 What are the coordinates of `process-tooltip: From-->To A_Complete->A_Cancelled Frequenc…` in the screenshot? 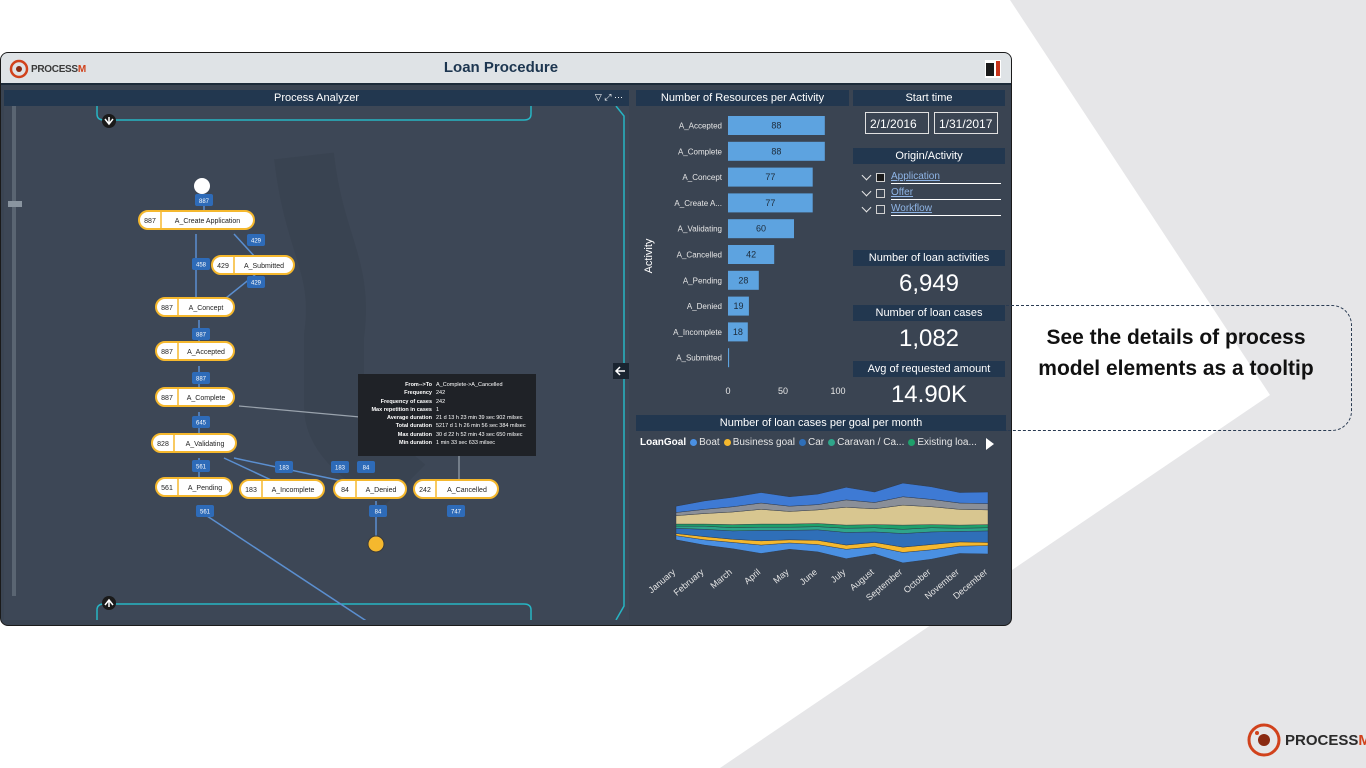 It's located at (447, 415).